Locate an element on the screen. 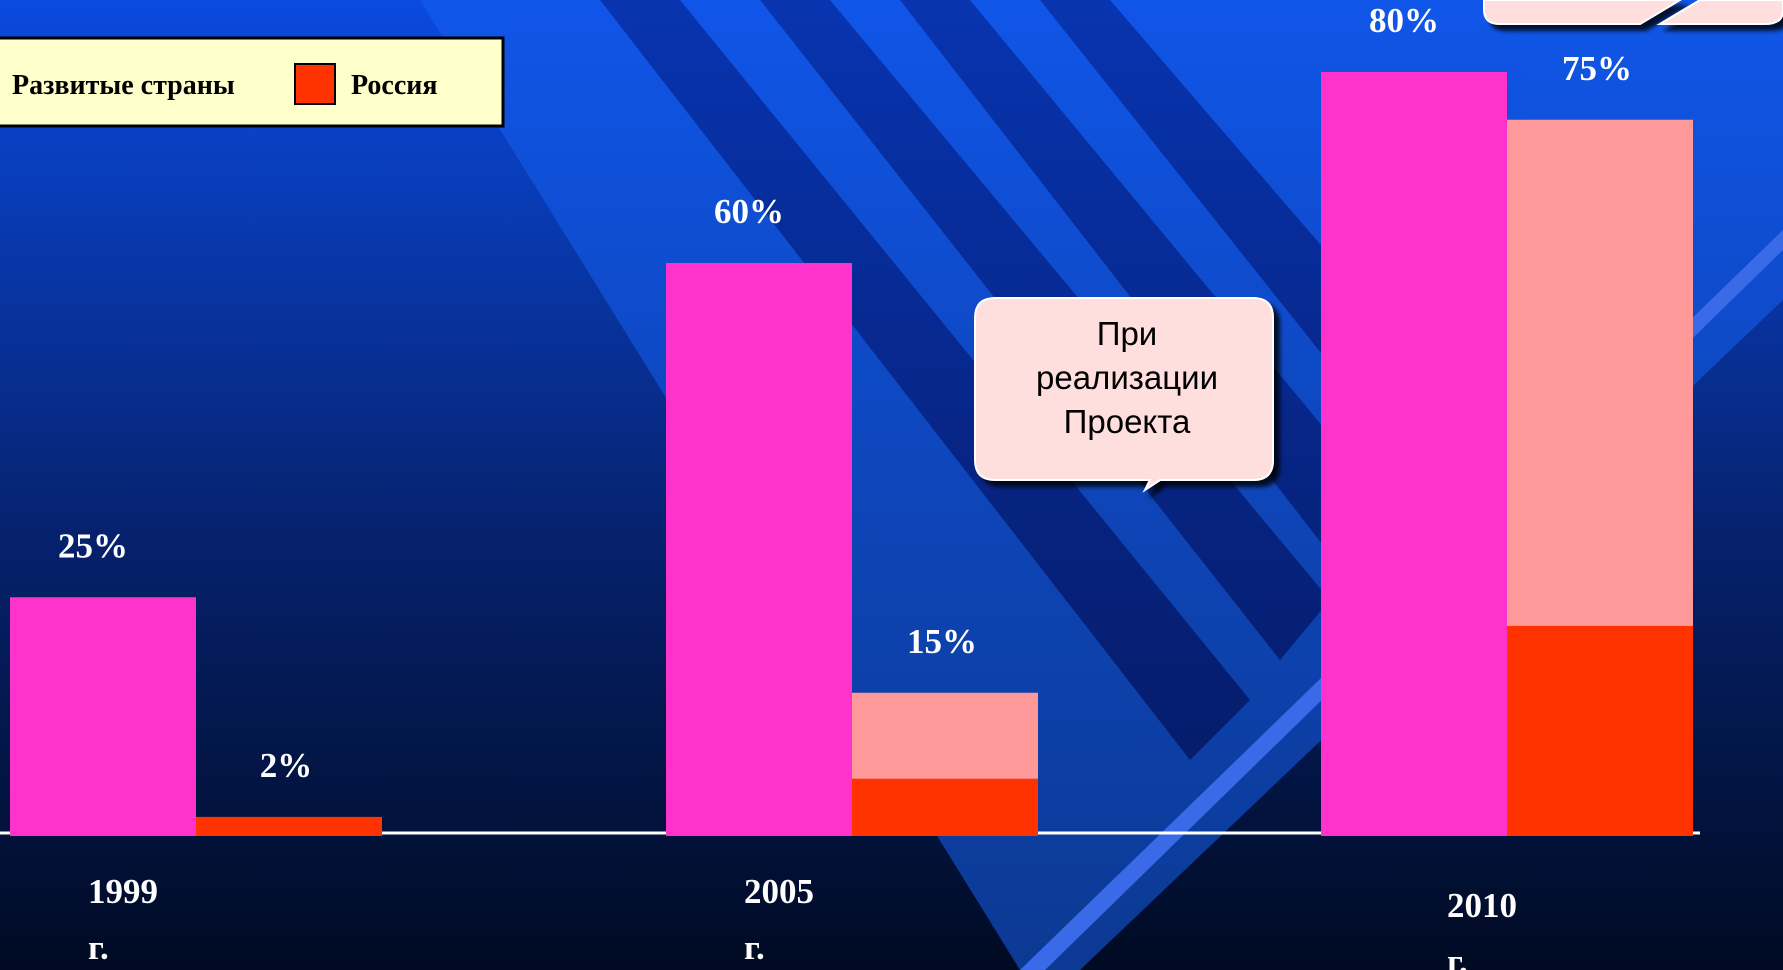 Image resolution: width=1783 pixels, height=970 pixels. legend-label: Россия is located at coordinates (394, 85).